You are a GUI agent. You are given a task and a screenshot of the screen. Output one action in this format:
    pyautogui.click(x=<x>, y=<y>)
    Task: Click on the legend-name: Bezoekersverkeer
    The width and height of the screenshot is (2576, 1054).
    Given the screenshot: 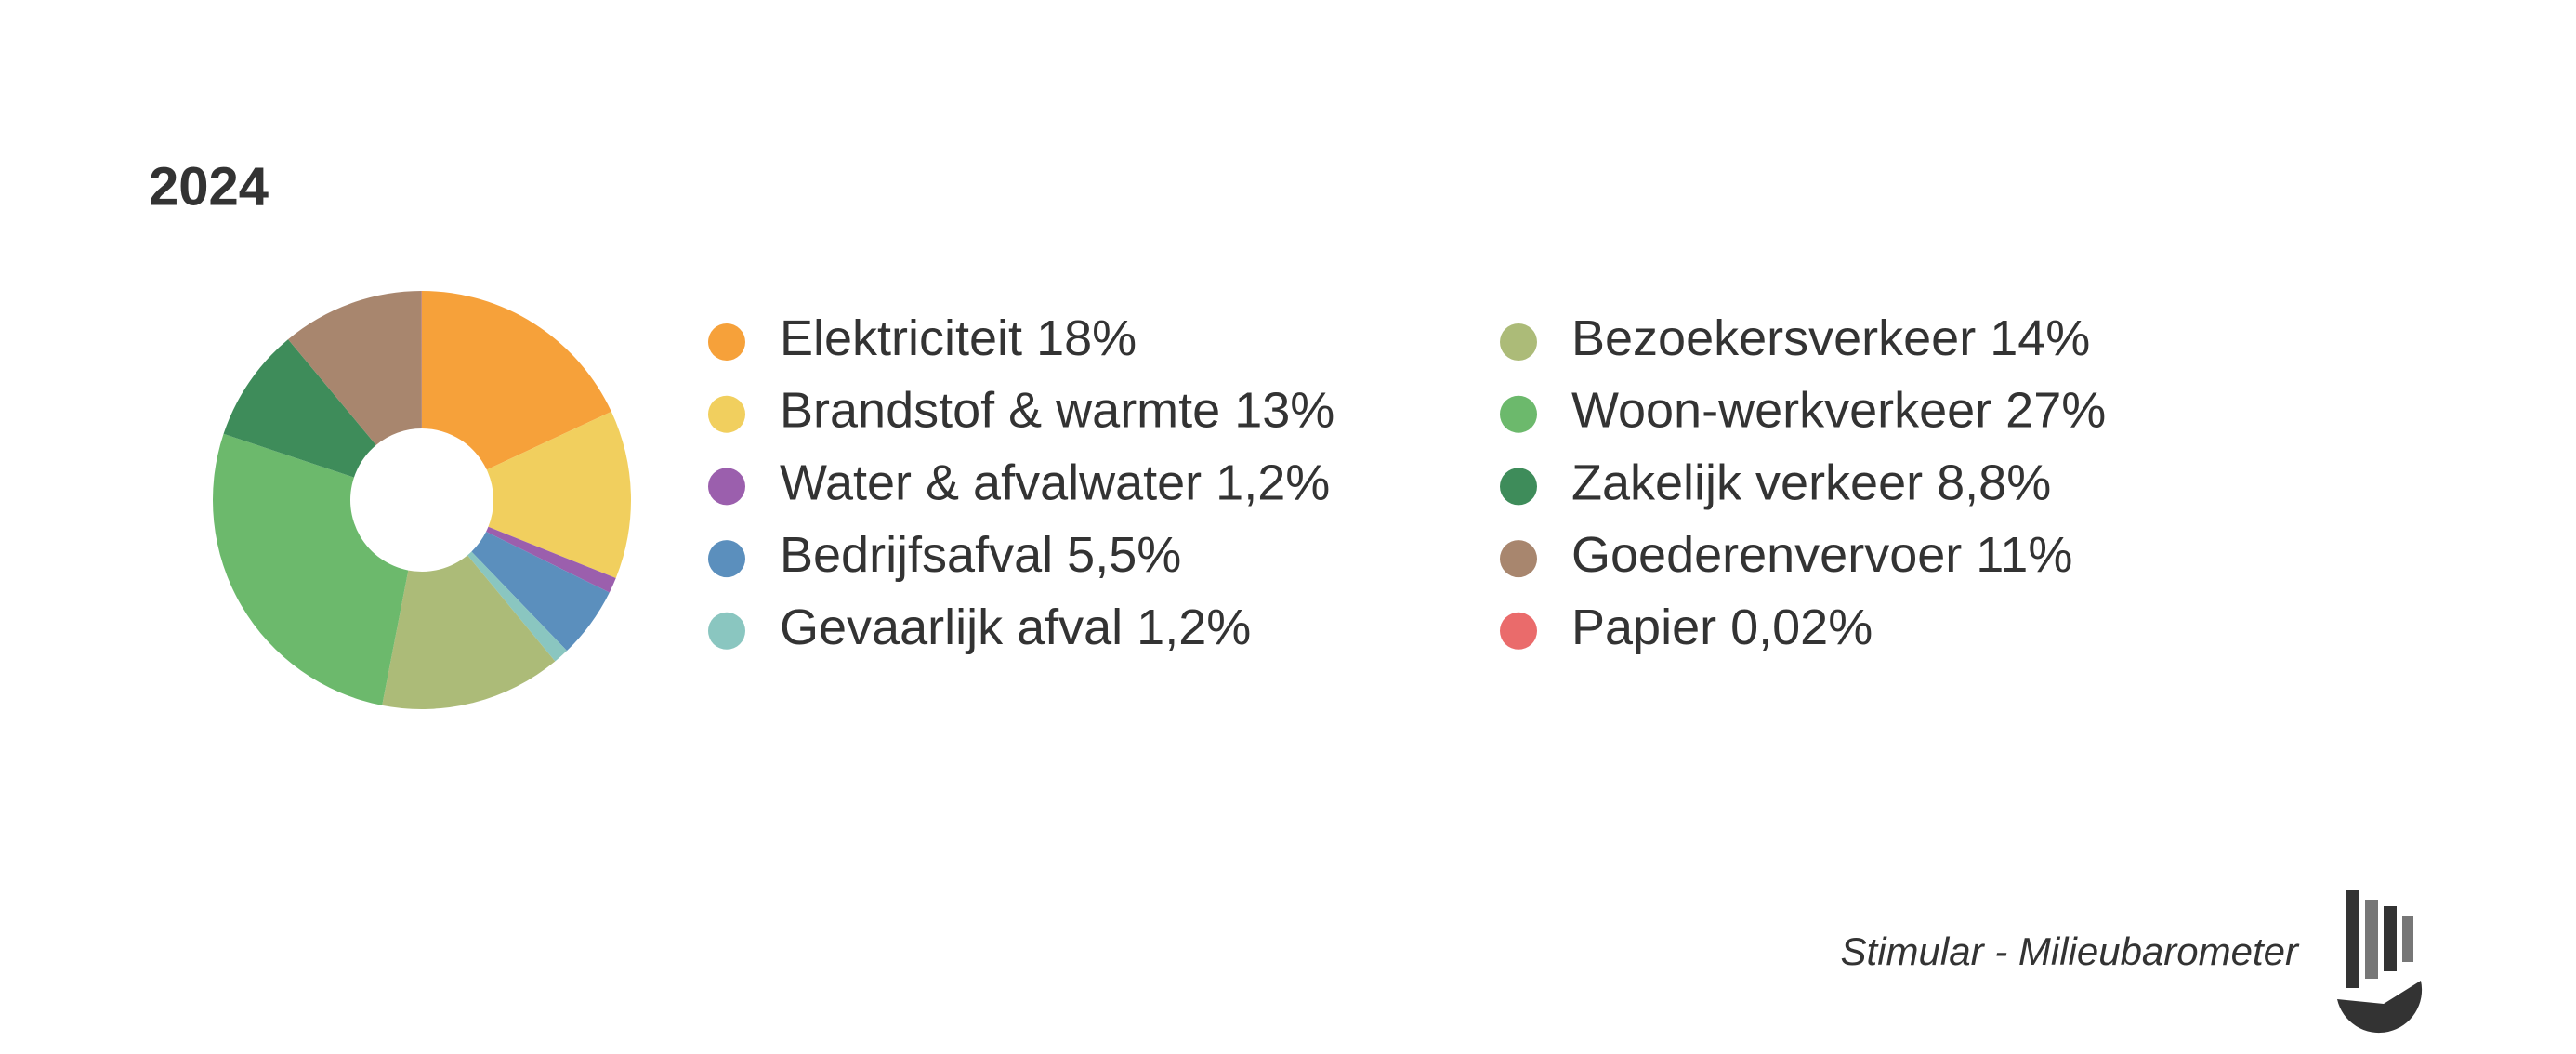 What is the action you would take?
    pyautogui.click(x=1773, y=338)
    